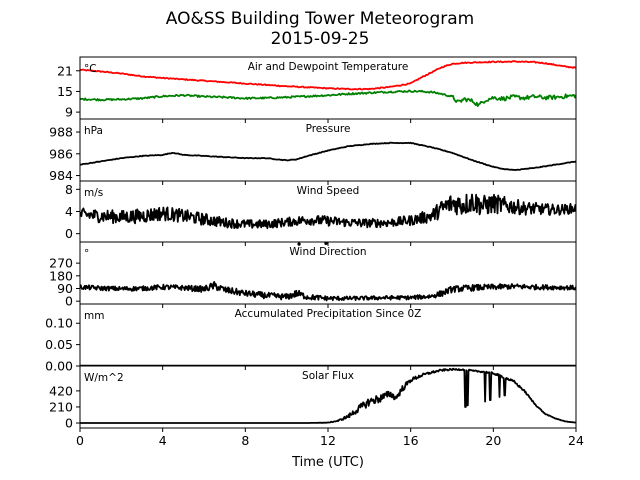 This screenshot has width=640, height=480. I want to click on y-tick-label: 420, so click(61, 390).